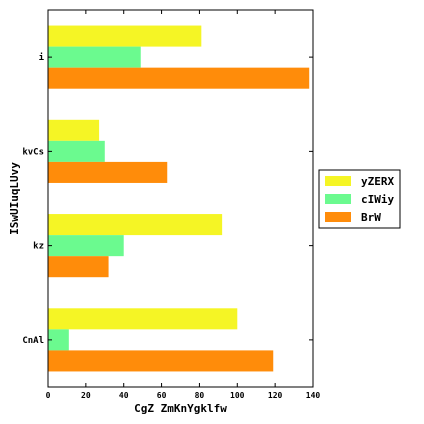 The image size is (424, 424). I want to click on x-tick-label: 0, so click(48, 395).